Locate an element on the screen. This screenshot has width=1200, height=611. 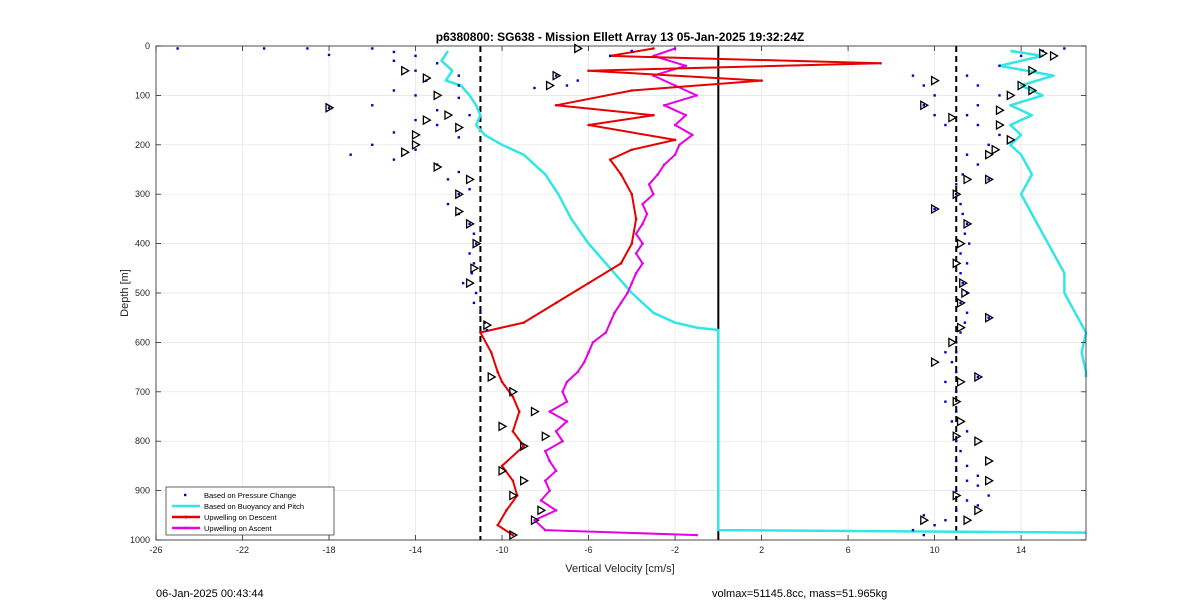
legend-label: Upwelling on Descent is located at coordinates (240, 517).